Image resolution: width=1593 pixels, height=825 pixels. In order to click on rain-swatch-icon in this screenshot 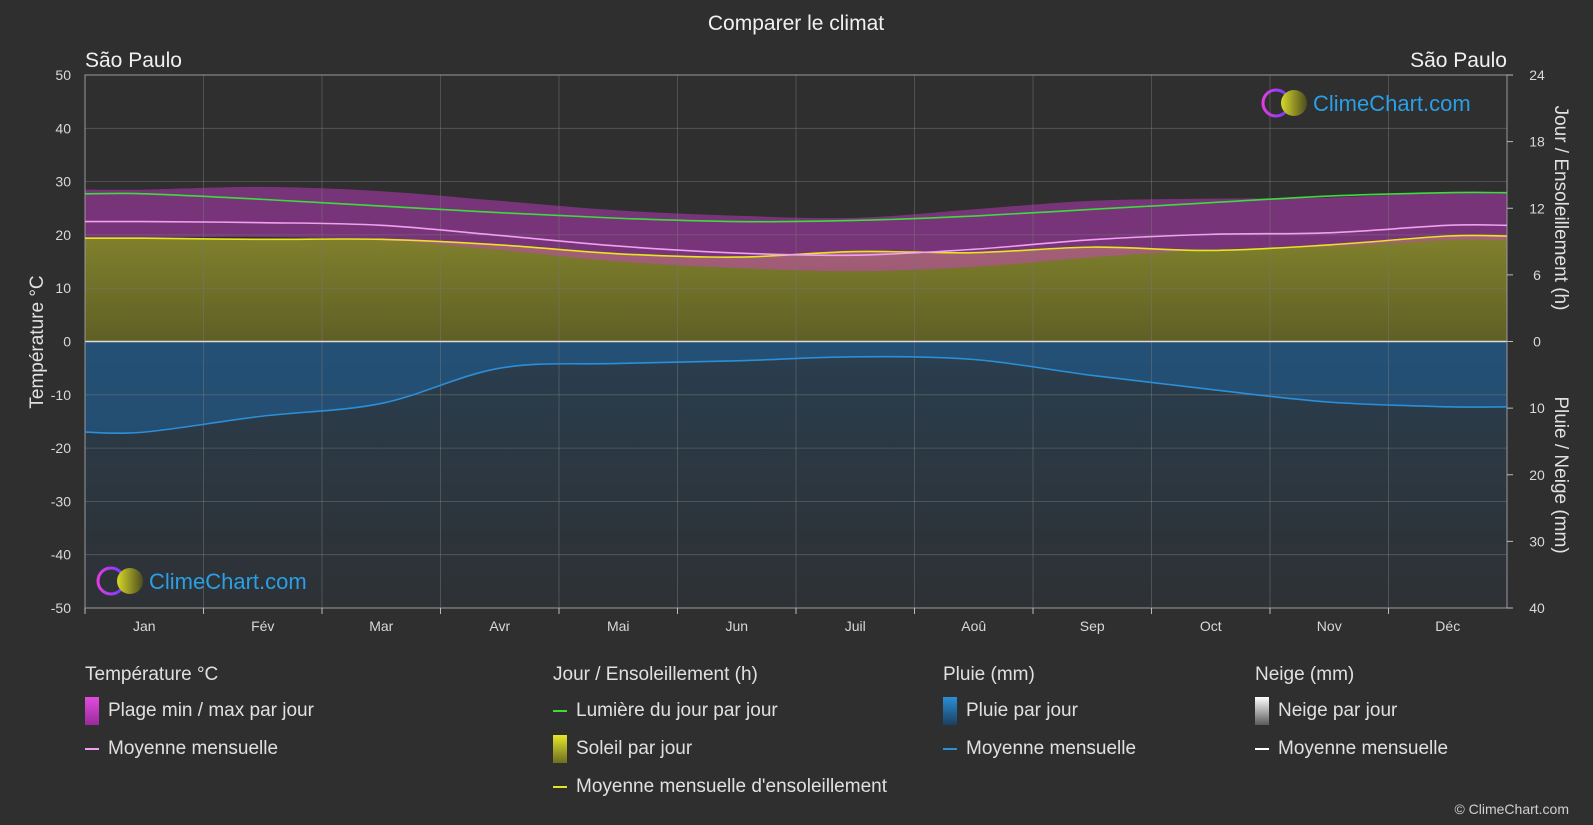, I will do `click(950, 711)`.